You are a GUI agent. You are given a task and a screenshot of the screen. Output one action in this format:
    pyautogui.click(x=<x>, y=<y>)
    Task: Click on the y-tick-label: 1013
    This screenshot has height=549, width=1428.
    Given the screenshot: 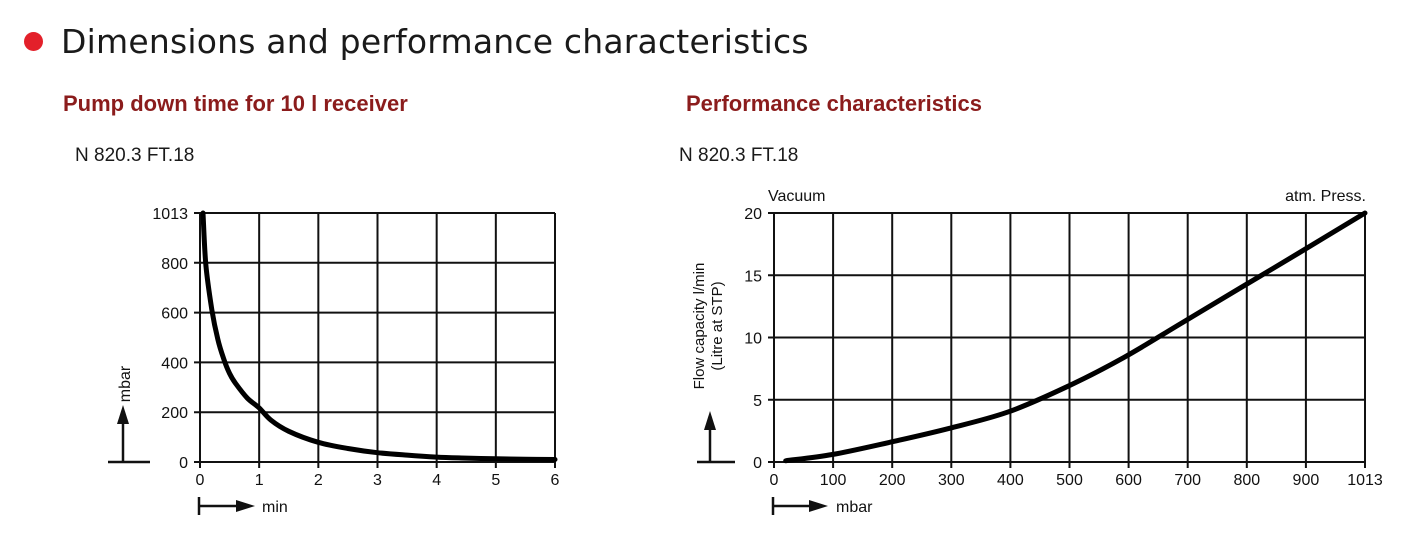 What is the action you would take?
    pyautogui.click(x=170, y=214)
    